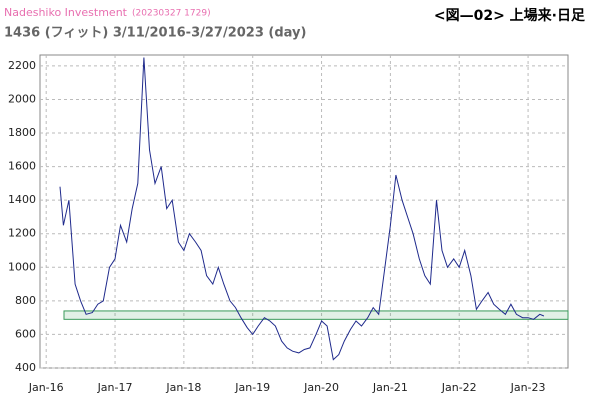 This screenshot has width=590, height=406. What do you see at coordinates (459, 387) in the screenshot?
I see `x-tick-label: Jan-22` at bounding box center [459, 387].